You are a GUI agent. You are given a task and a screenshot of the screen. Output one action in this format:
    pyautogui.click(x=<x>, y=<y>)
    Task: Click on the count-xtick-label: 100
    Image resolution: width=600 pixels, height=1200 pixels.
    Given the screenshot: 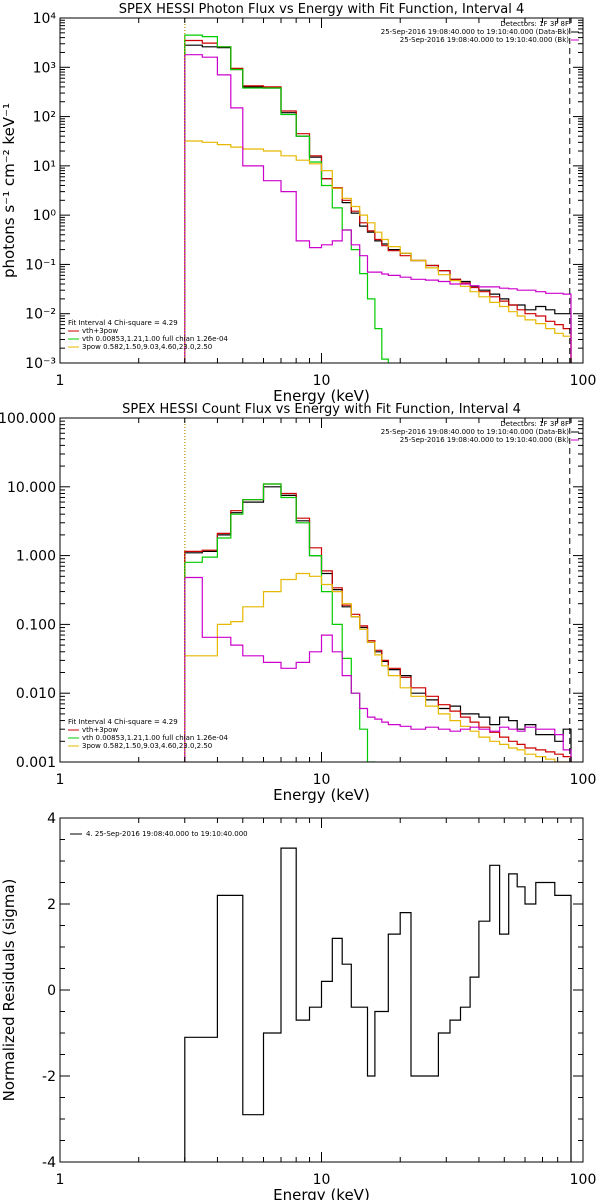 What is the action you would take?
    pyautogui.click(x=583, y=780)
    